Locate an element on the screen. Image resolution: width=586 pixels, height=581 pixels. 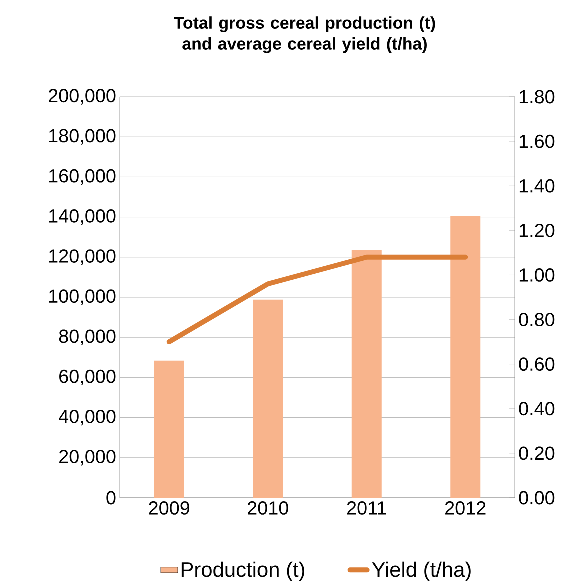
y2-tick-label: 1.20 is located at coordinates (537, 231).